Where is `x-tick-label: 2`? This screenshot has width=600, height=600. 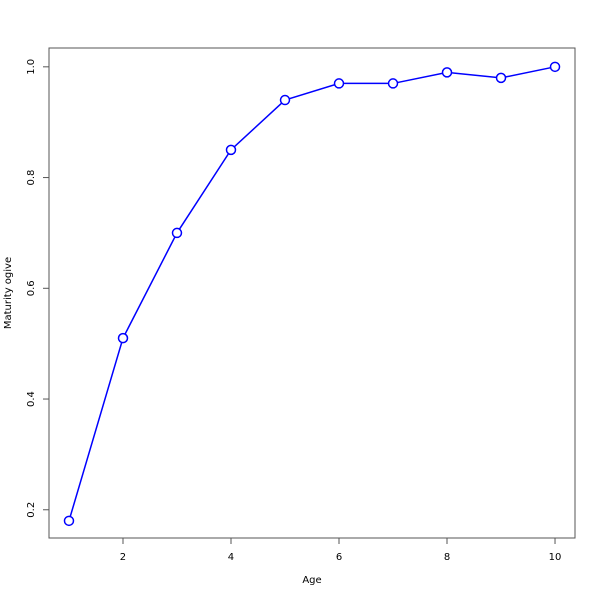
x-tick-label: 2 is located at coordinates (123, 557).